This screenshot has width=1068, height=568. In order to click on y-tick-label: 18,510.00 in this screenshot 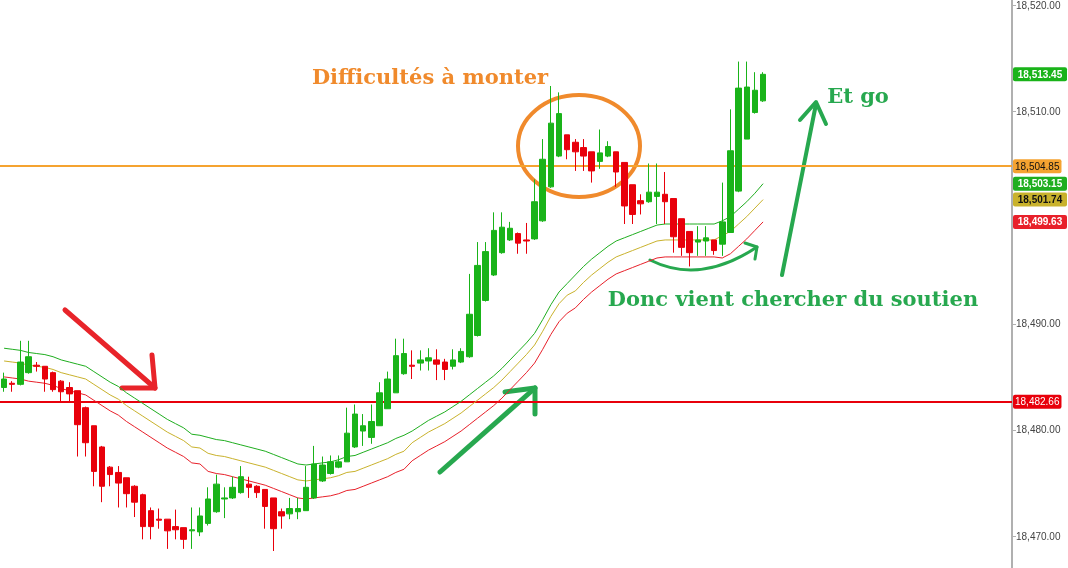, I will do `click(1038, 111)`.